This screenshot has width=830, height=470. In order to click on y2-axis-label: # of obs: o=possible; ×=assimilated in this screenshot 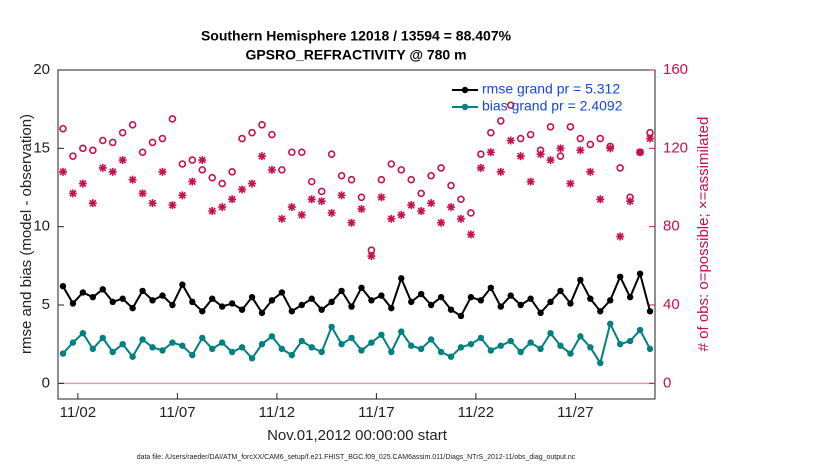, I will do `click(703, 234)`.